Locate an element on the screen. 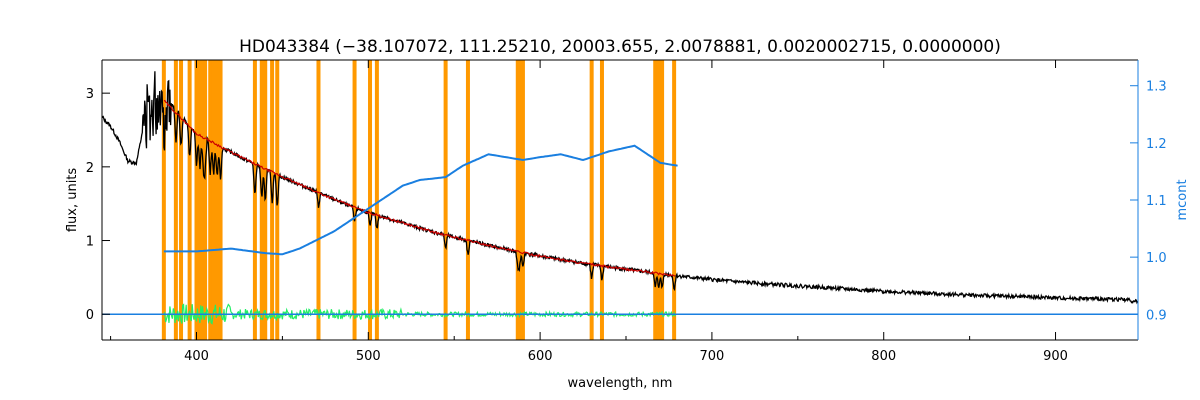  y2-tick-label: 1.3 is located at coordinates (1156, 87).